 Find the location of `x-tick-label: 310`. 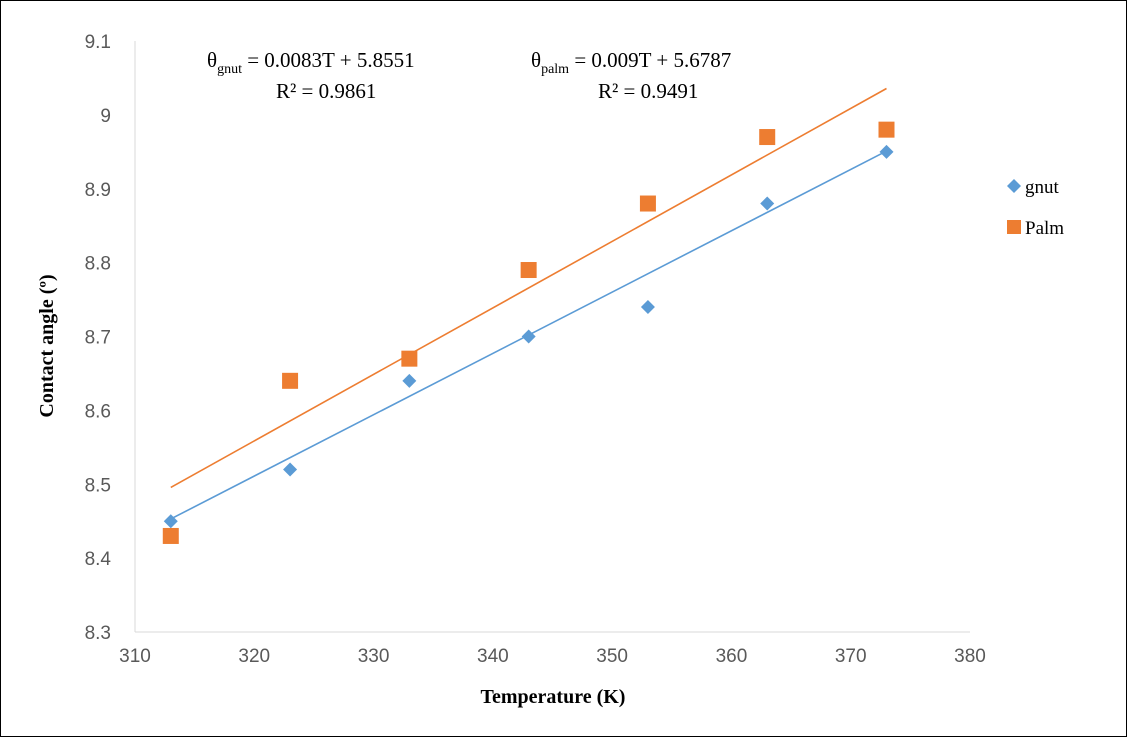

x-tick-label: 310 is located at coordinates (135, 656).